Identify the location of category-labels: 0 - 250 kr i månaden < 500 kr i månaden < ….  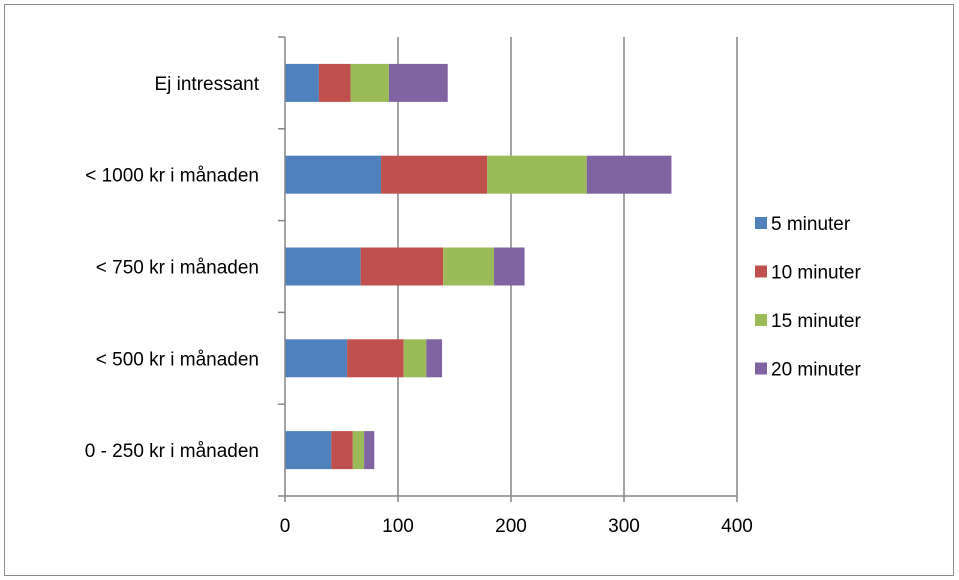
(172, 268).